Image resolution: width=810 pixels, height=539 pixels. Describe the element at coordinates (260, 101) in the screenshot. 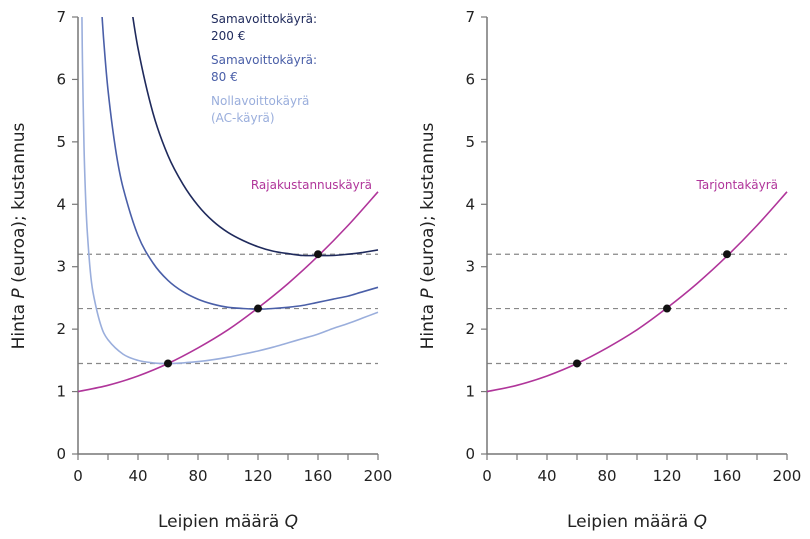

I see `legend-zero-line1: Nollavoittokäyrä` at that location.